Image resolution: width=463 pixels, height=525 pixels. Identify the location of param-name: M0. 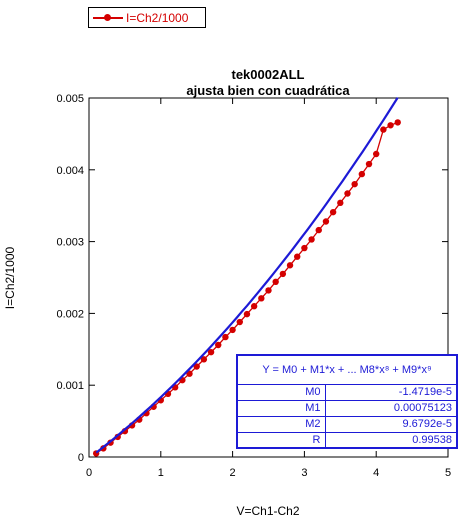
(281, 392).